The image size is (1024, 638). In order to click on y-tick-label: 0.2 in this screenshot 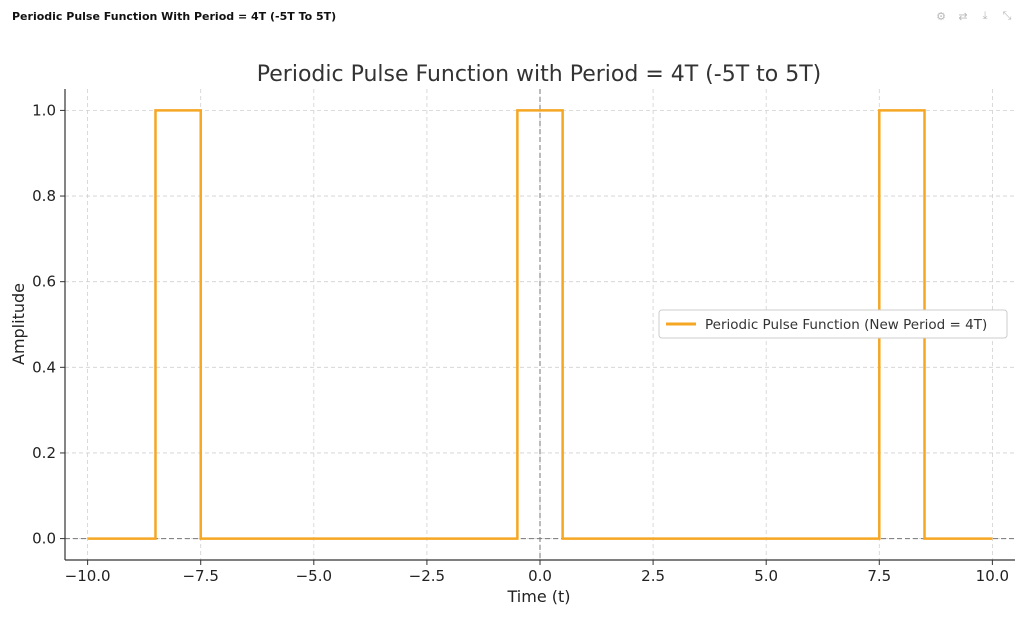, I will do `click(44, 453)`.